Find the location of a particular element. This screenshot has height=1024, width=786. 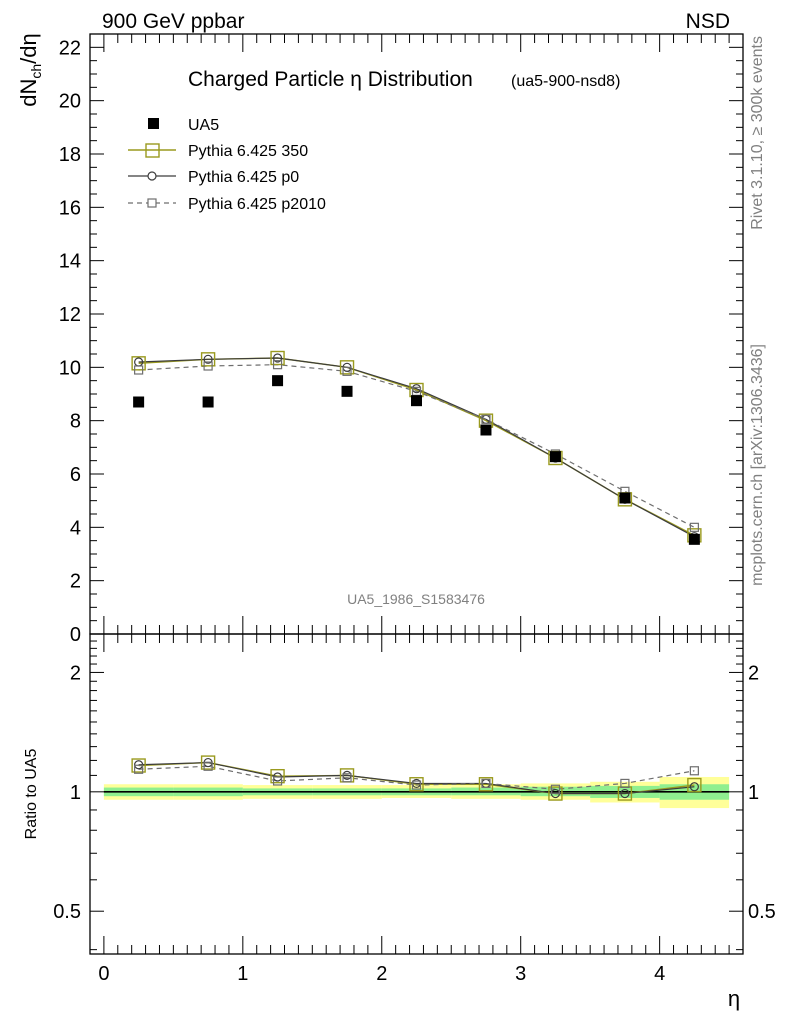

x-tick-label: 1 is located at coordinates (242, 974).